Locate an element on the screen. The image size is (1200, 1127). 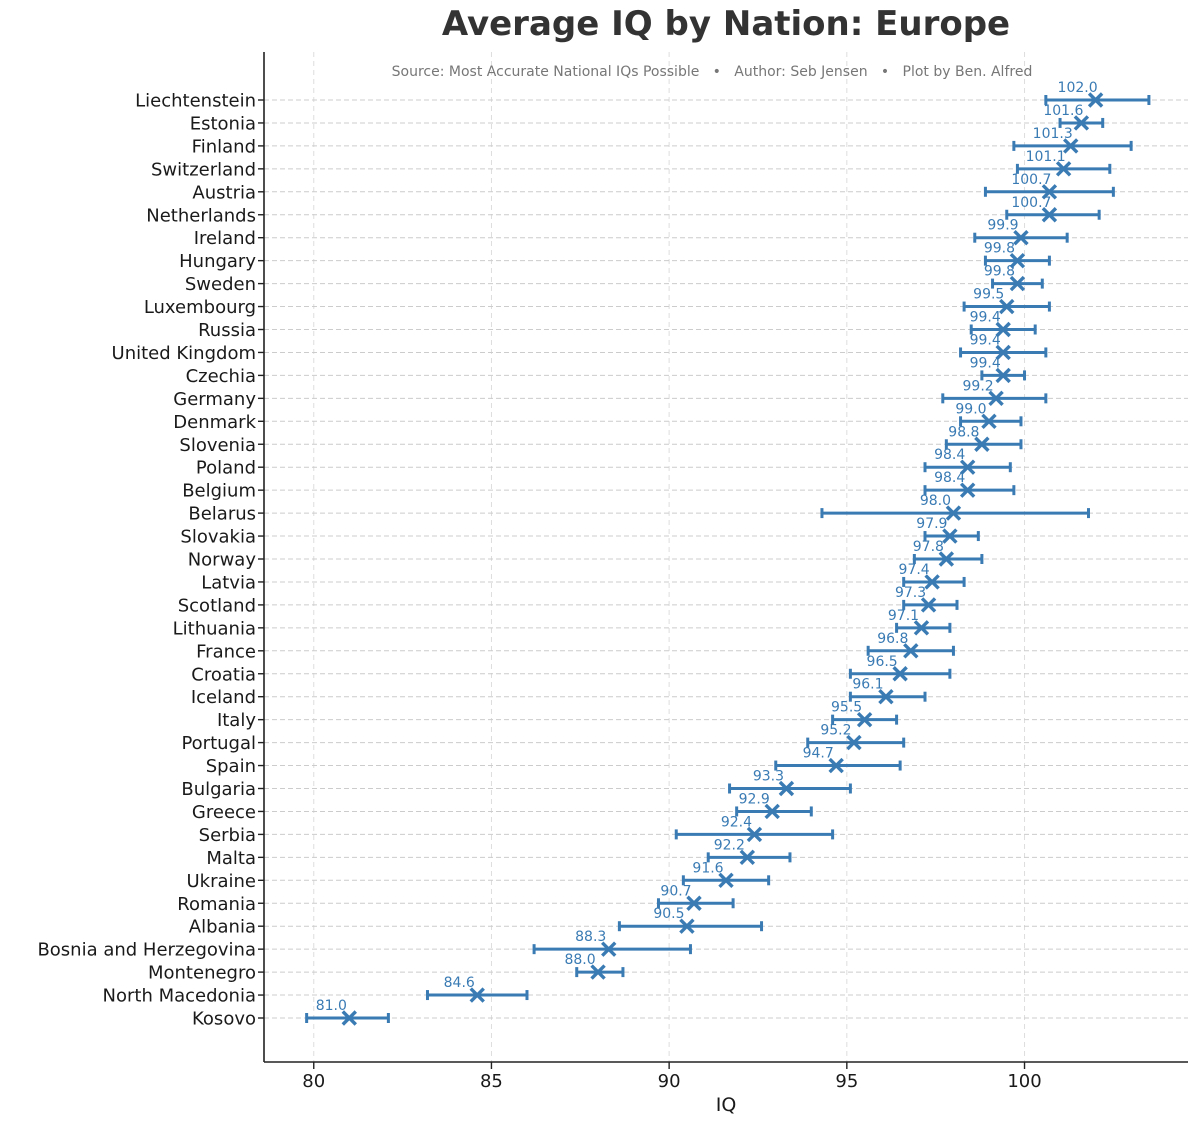
value-label: 99.8 is located at coordinates (999, 249).